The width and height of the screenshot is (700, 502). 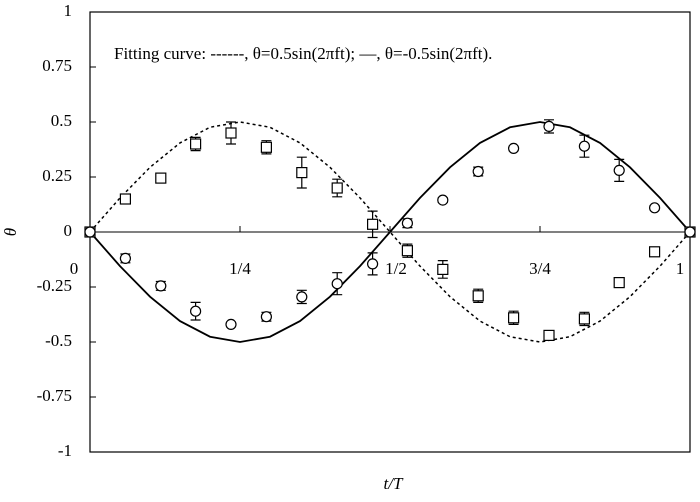 I want to click on x-axis-label: t/T, so click(x=394, y=483).